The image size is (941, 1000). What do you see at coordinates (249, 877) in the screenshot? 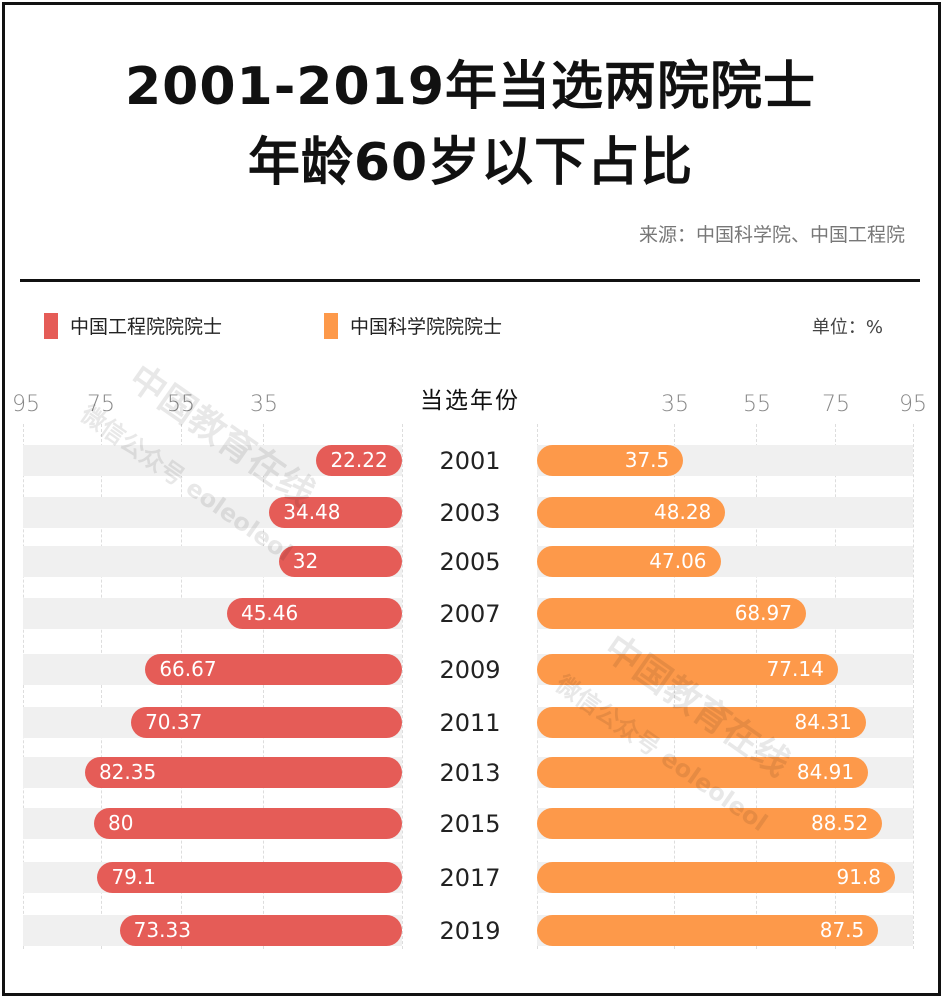
I see `bar-engineering: 79.1` at bounding box center [249, 877].